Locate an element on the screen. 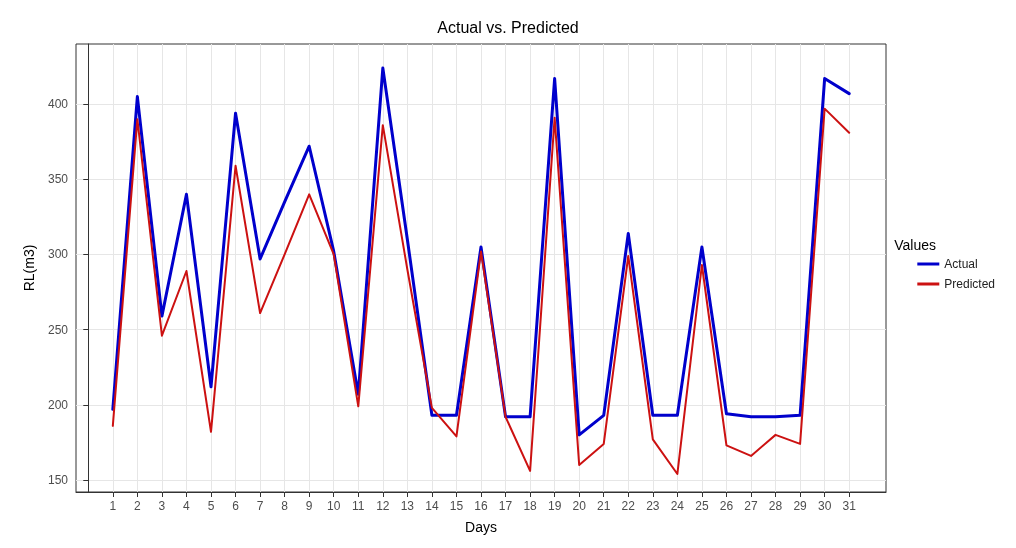 The image size is (1016, 548). x-tick-label: 15 is located at coordinates (456, 506).